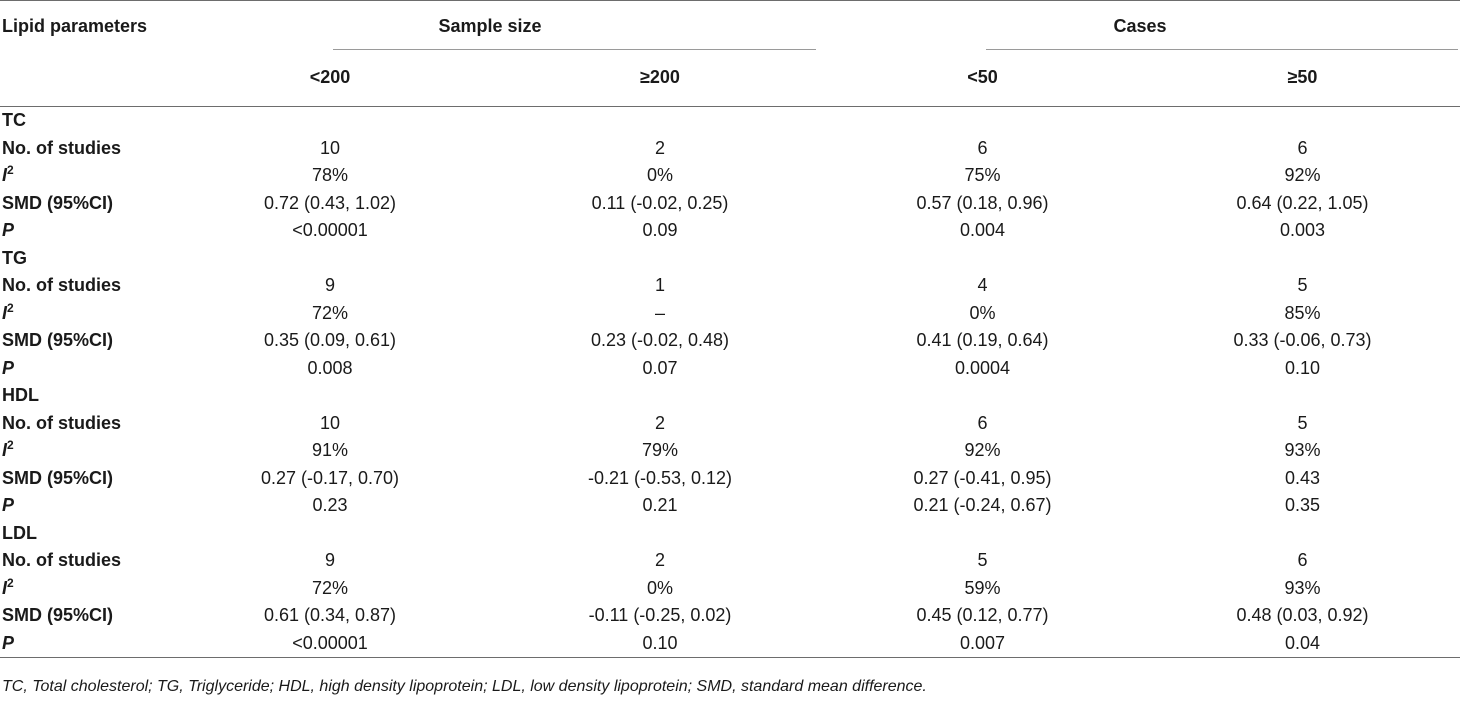 The width and height of the screenshot is (1460, 703). What do you see at coordinates (1302, 312) in the screenshot?
I see `table-cell: 85%` at bounding box center [1302, 312].